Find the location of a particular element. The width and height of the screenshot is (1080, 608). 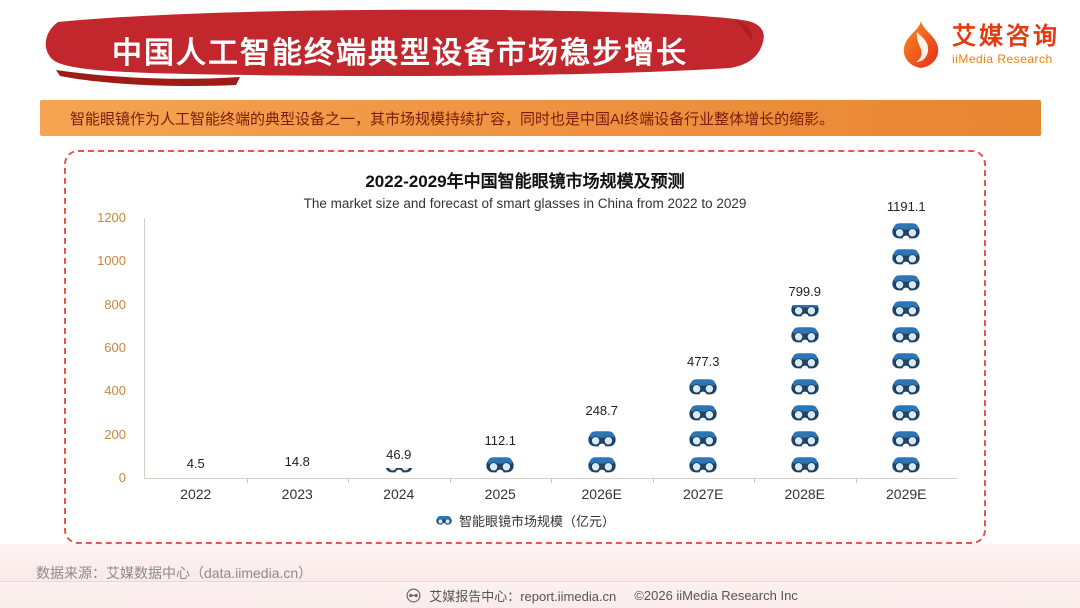

report-center-text: 艾媒报告中心：report.iimedia.cn is located at coordinates (523, 596).